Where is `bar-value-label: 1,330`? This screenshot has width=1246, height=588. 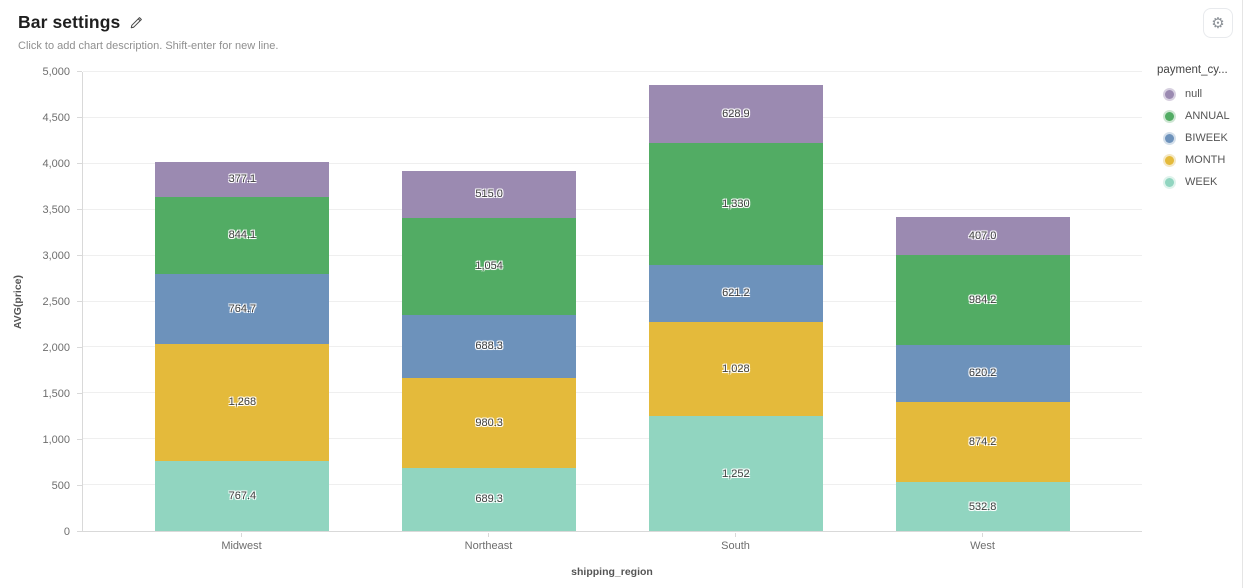
bar-value-label: 1,330 is located at coordinates (736, 203).